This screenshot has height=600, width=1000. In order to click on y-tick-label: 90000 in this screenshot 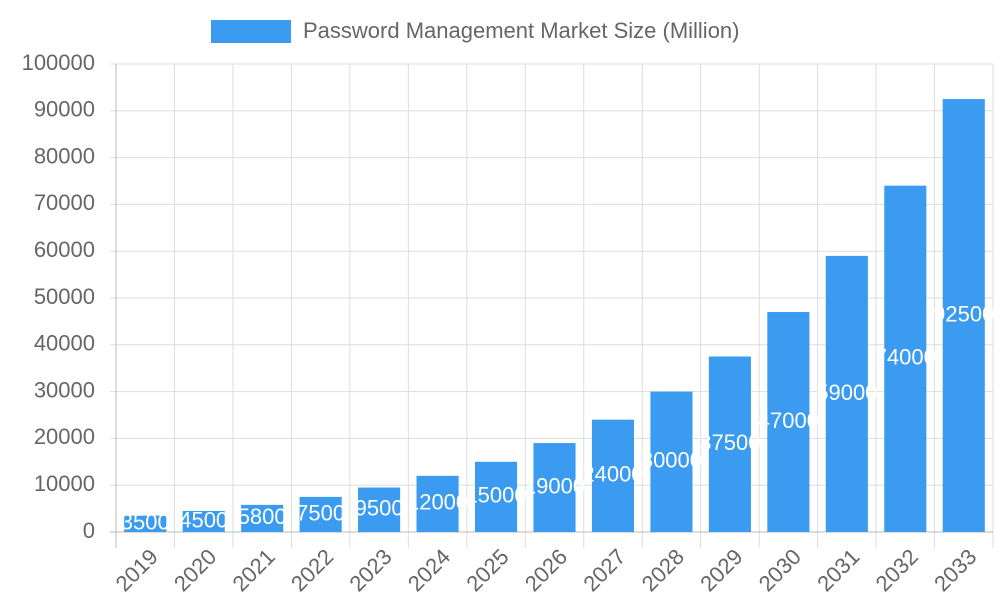, I will do `click(64, 109)`.